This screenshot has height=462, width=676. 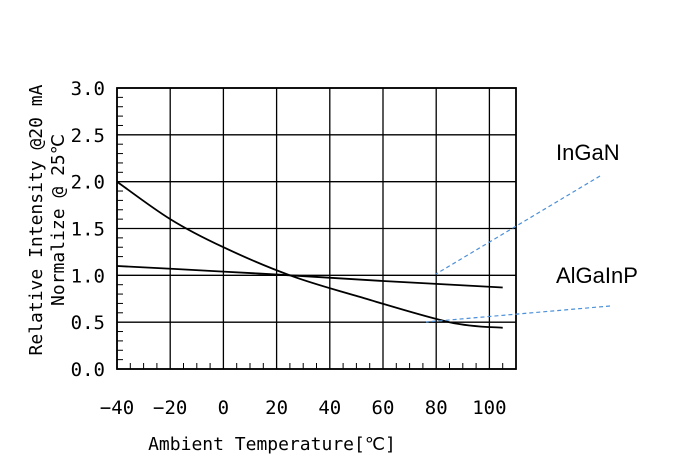 What do you see at coordinates (88, 183) in the screenshot?
I see `y-tick-label: 2.0` at bounding box center [88, 183].